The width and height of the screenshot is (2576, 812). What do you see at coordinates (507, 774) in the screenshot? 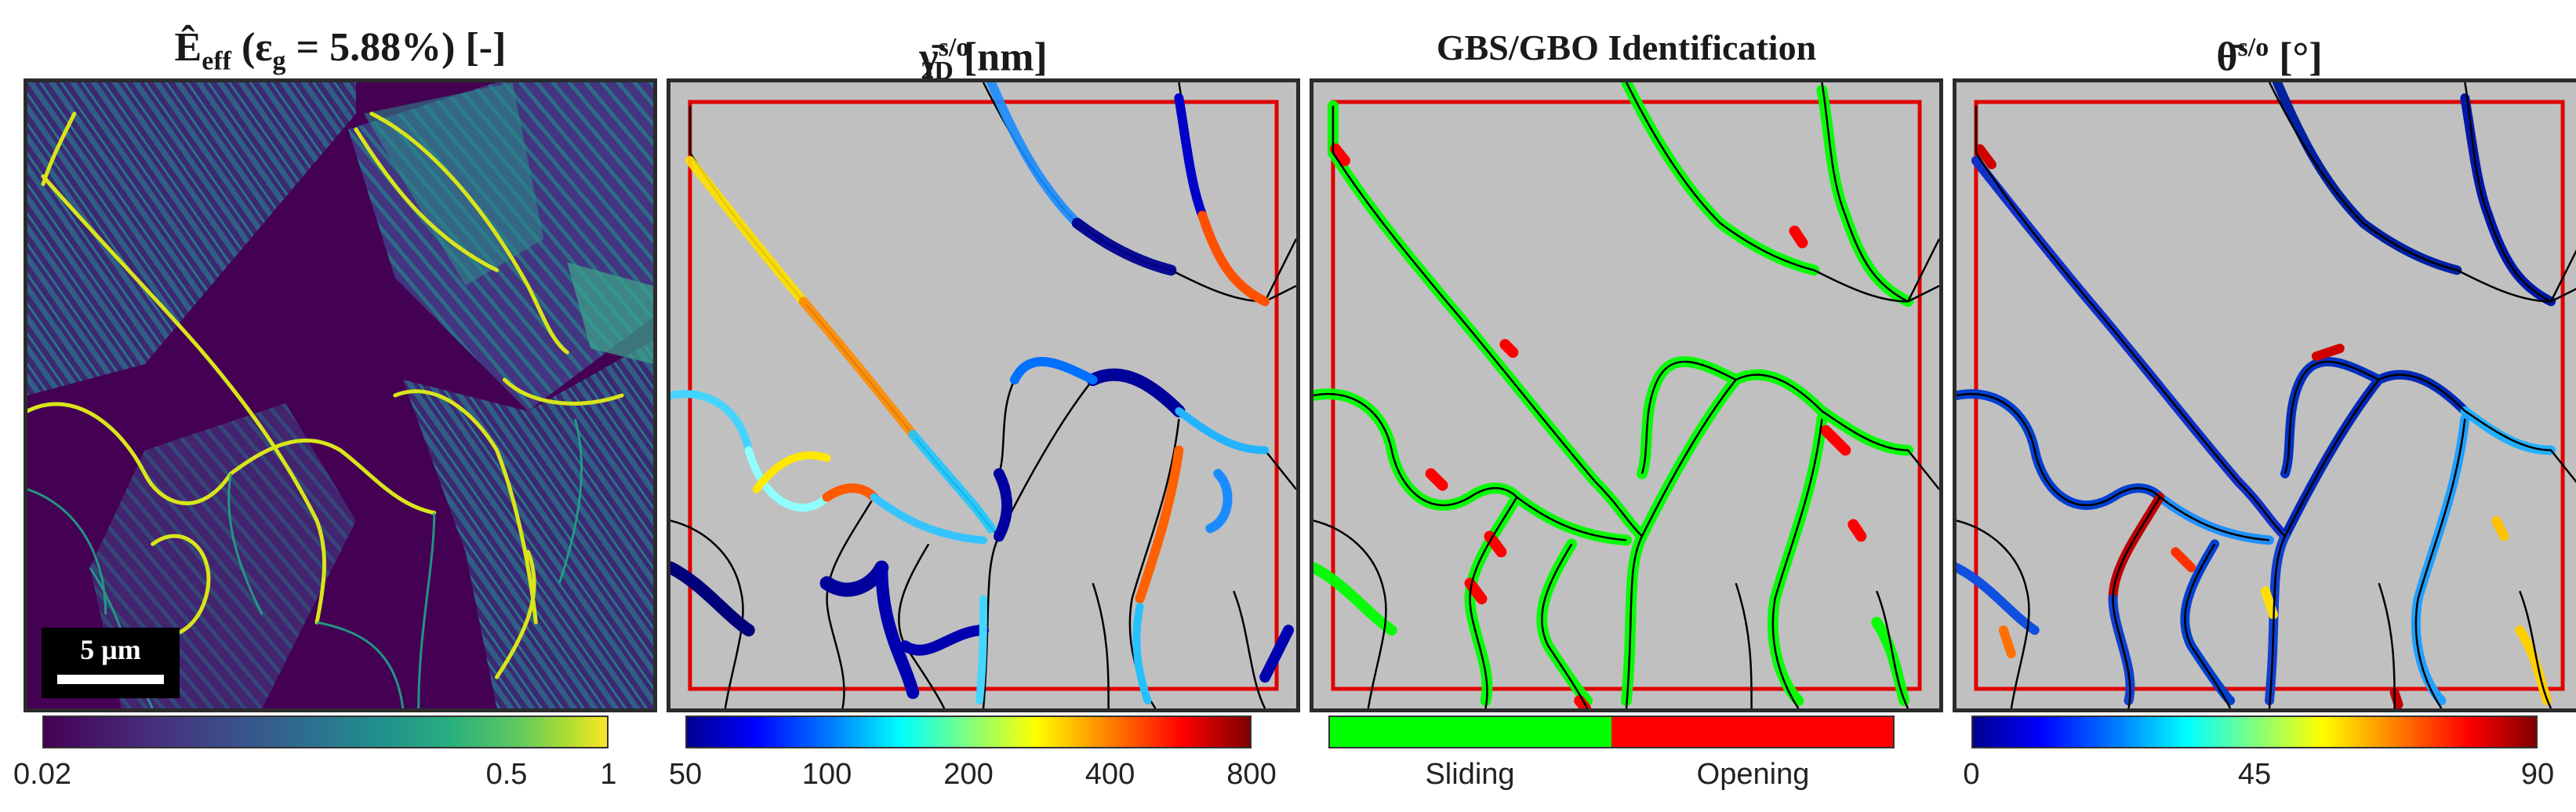
I see `colorbar-tick: 0.5` at bounding box center [507, 774].